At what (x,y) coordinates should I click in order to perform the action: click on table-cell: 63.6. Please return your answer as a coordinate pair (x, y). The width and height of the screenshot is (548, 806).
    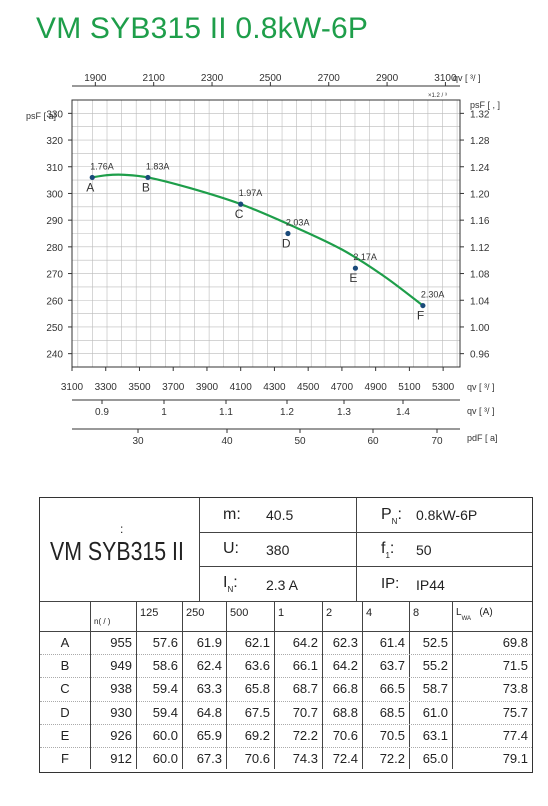
    Looking at the image, I should click on (257, 666).